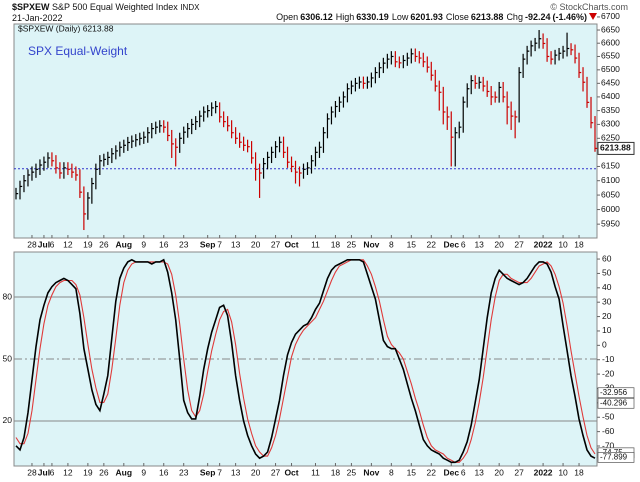 This screenshot has width=640, height=482. What do you see at coordinates (610, 16) in the screenshot?
I see `y-tick-label: 6700` at bounding box center [610, 16].